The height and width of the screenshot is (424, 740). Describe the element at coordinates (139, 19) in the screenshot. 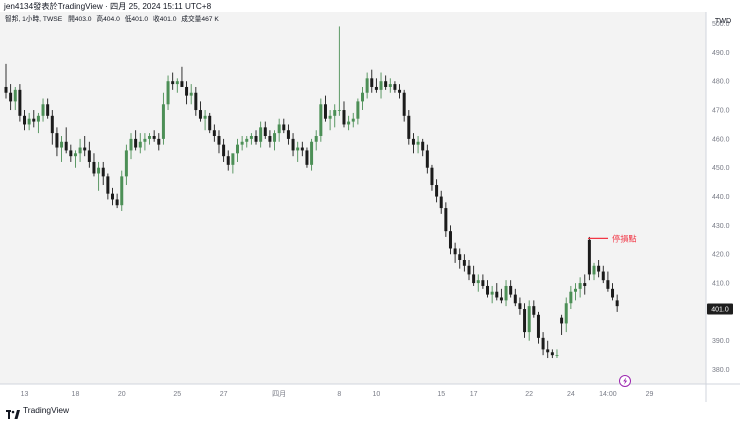

I see `legend-low-value: 401.0` at that location.